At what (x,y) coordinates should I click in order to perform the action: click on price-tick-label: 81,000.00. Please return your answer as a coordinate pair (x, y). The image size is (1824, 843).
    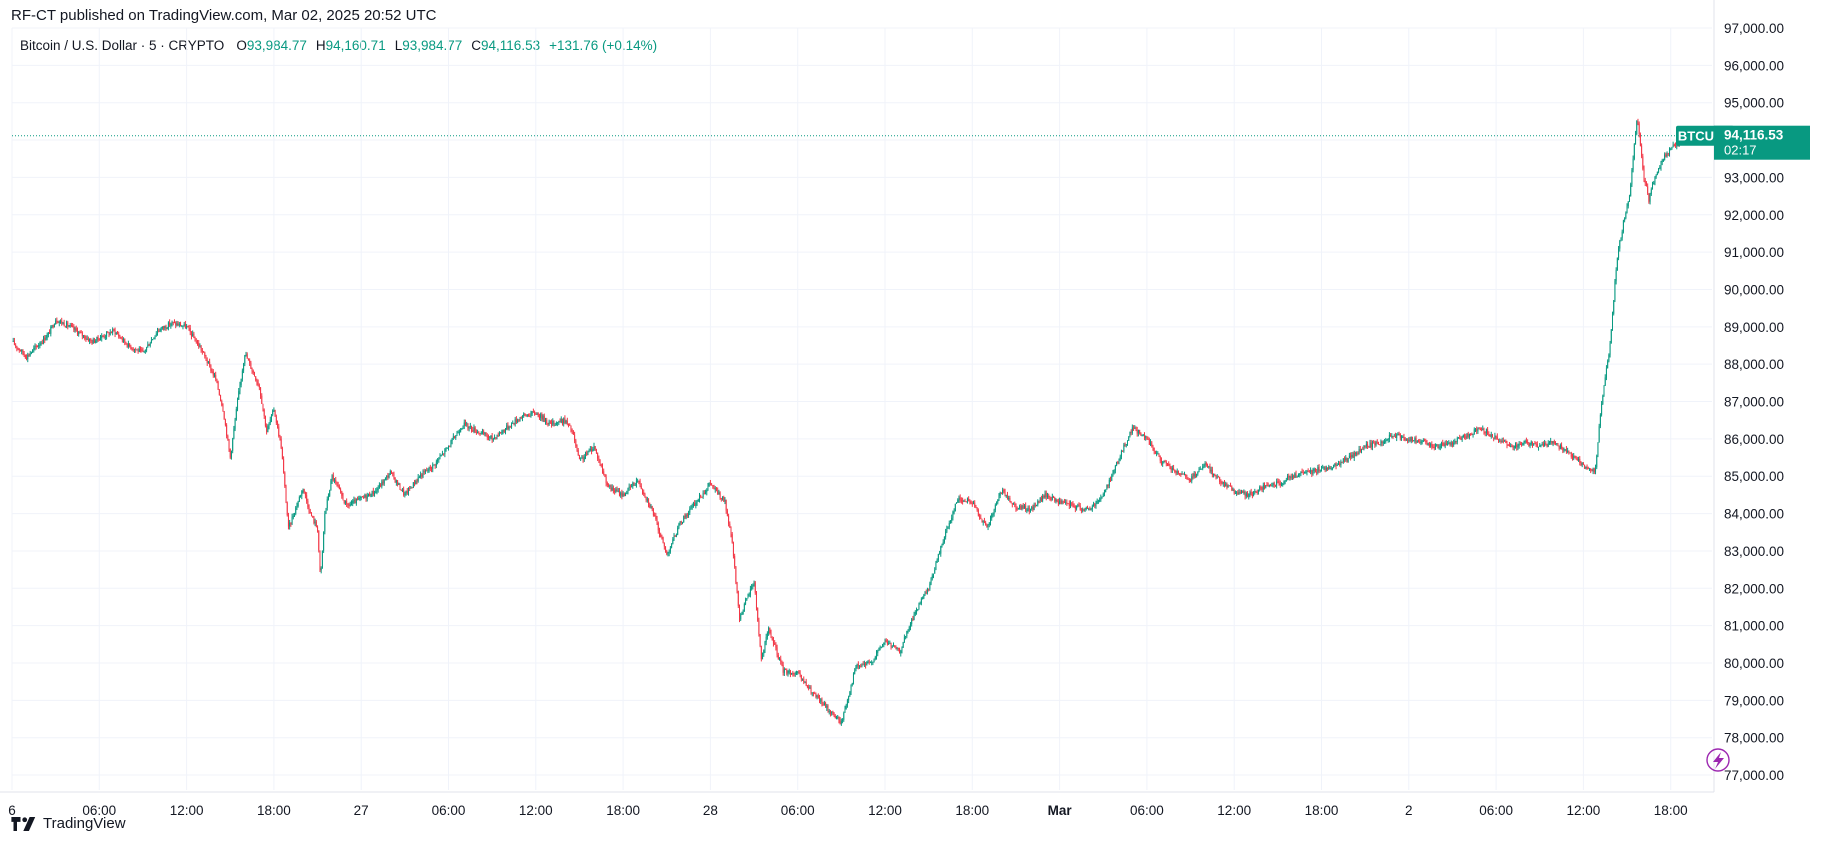
    Looking at the image, I should click on (1754, 626).